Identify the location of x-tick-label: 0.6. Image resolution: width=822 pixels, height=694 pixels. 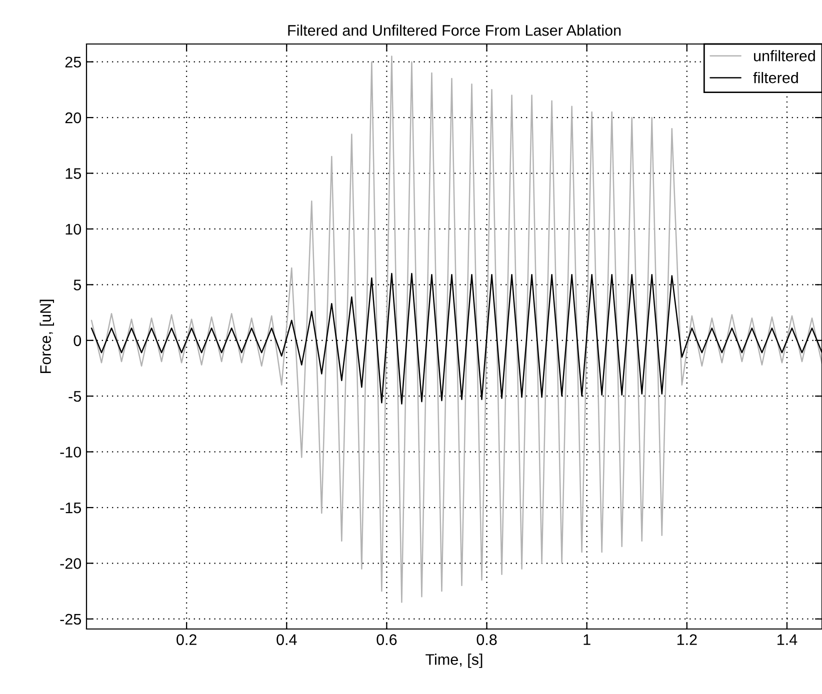
(386, 640).